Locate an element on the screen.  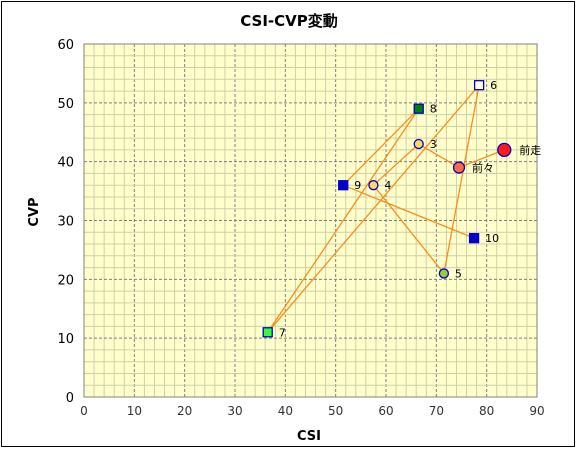
y-tick-label: 30 is located at coordinates (65, 222).